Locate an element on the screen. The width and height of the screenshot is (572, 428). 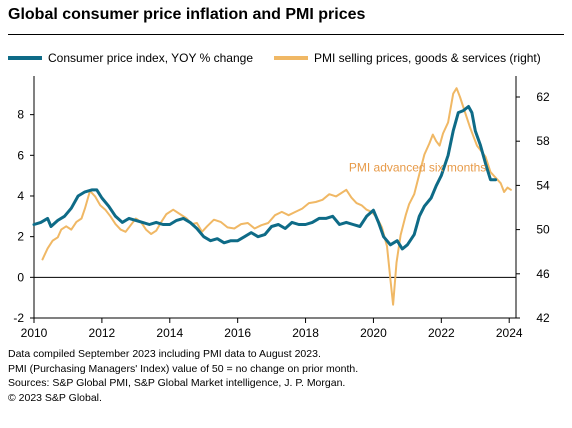
x-tick-label: 2024 is located at coordinates (509, 333).